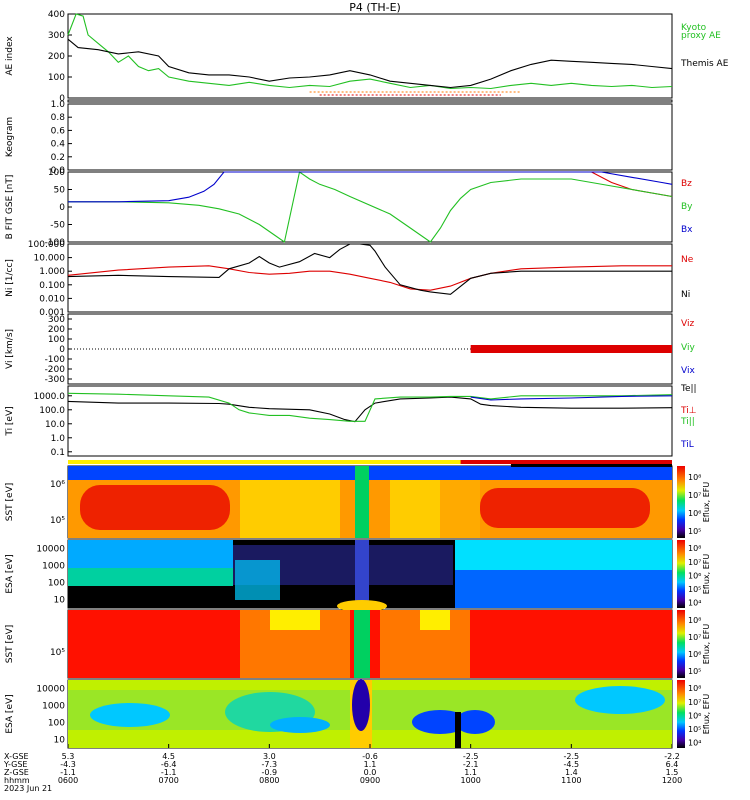 The width and height of the screenshot is (750, 800). I want to click on frame-temperature, so click(370, 421).